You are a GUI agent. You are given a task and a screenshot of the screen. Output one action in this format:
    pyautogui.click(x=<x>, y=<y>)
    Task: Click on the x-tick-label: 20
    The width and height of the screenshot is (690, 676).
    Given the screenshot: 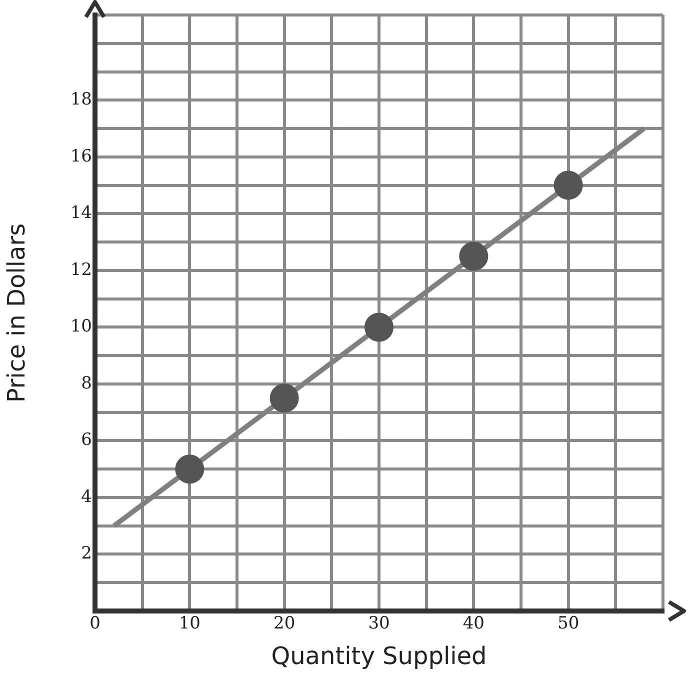 What is the action you would take?
    pyautogui.click(x=285, y=624)
    